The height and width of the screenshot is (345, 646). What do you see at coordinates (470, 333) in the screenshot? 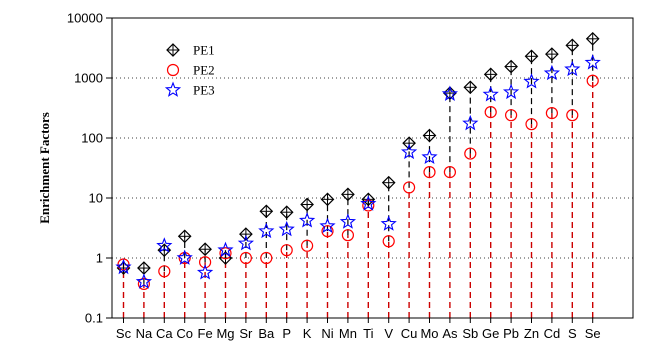
I see `x-tick-label: Sb` at bounding box center [470, 333].